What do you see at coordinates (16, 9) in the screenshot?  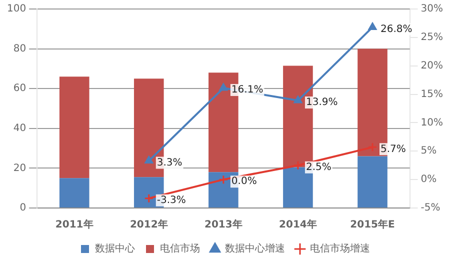 I see `y-tick-label: 100` at bounding box center [16, 9].